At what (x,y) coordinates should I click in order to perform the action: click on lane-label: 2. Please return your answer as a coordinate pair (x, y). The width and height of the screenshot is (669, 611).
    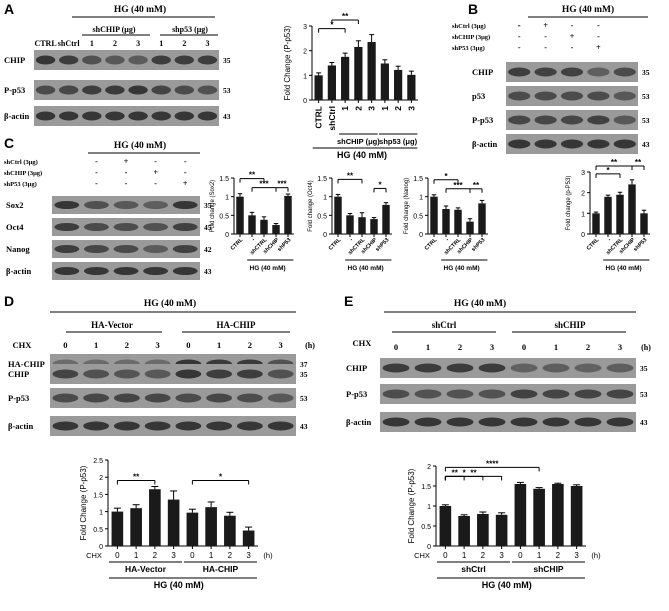
    Looking at the image, I should click on (115, 43).